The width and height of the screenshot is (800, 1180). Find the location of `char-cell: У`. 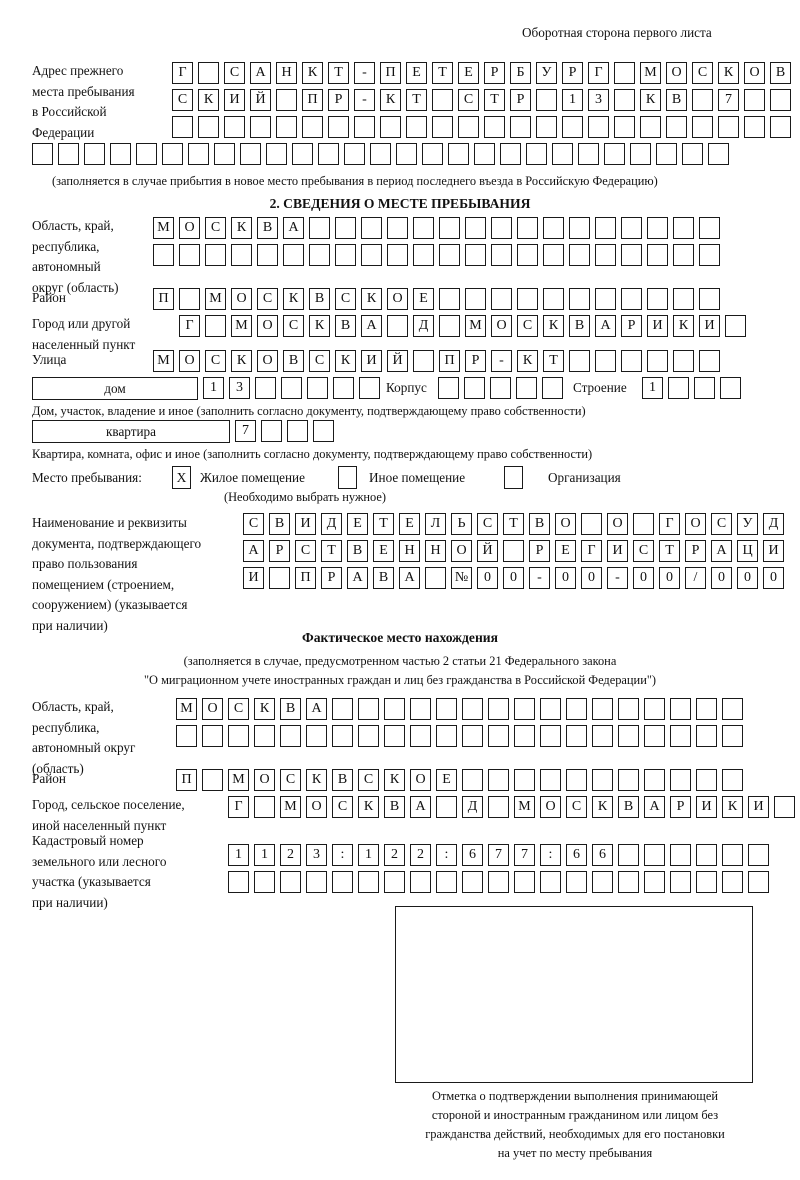

char-cell: У is located at coordinates (747, 524).